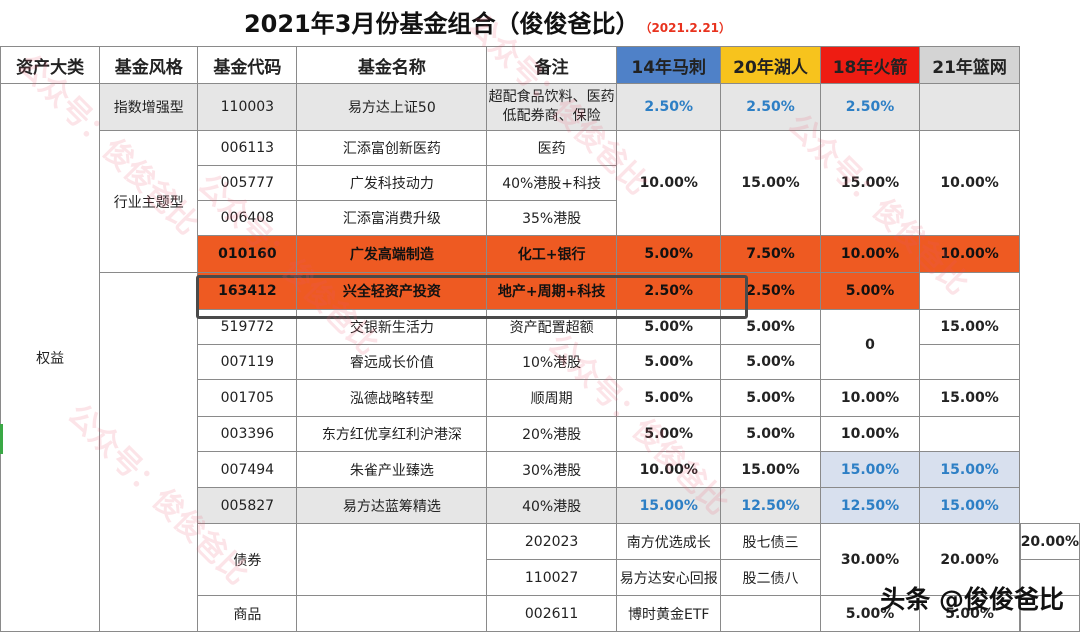  I want to click on fund-code: 005827, so click(247, 505).